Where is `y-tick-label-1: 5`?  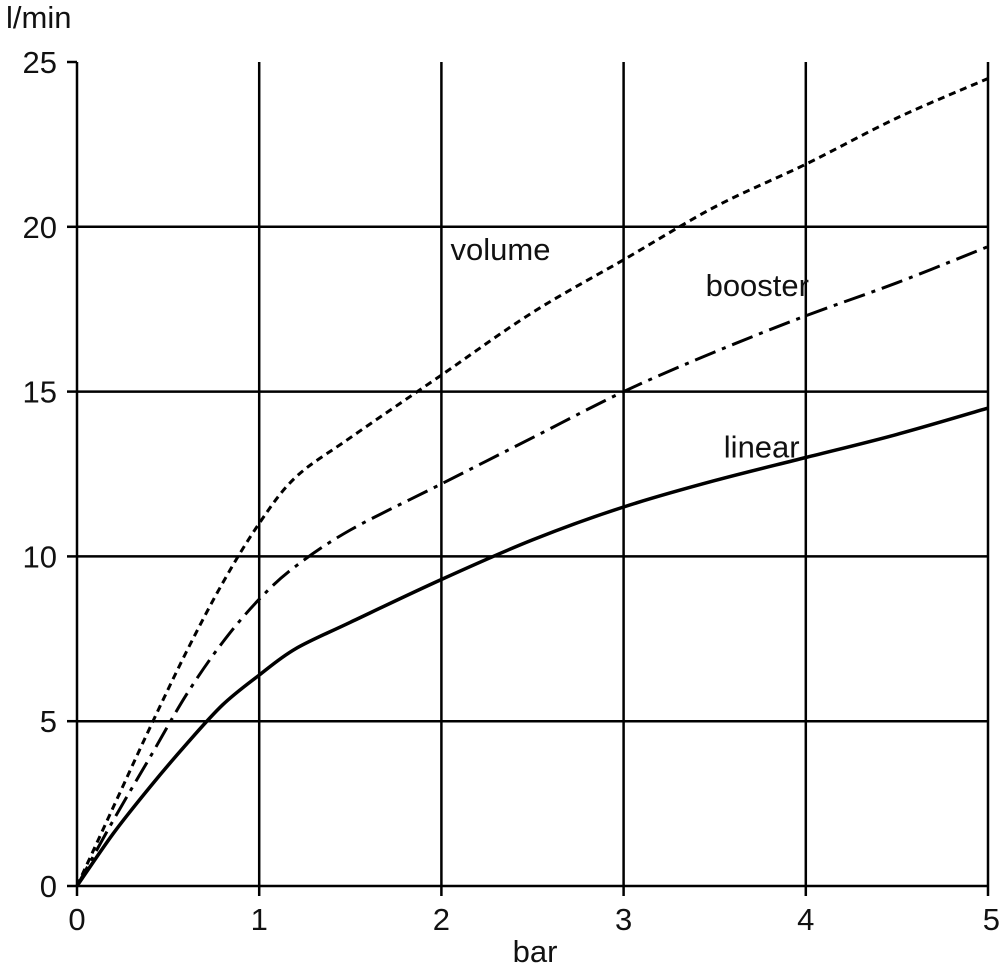 y-tick-label-1: 5 is located at coordinates (48, 721).